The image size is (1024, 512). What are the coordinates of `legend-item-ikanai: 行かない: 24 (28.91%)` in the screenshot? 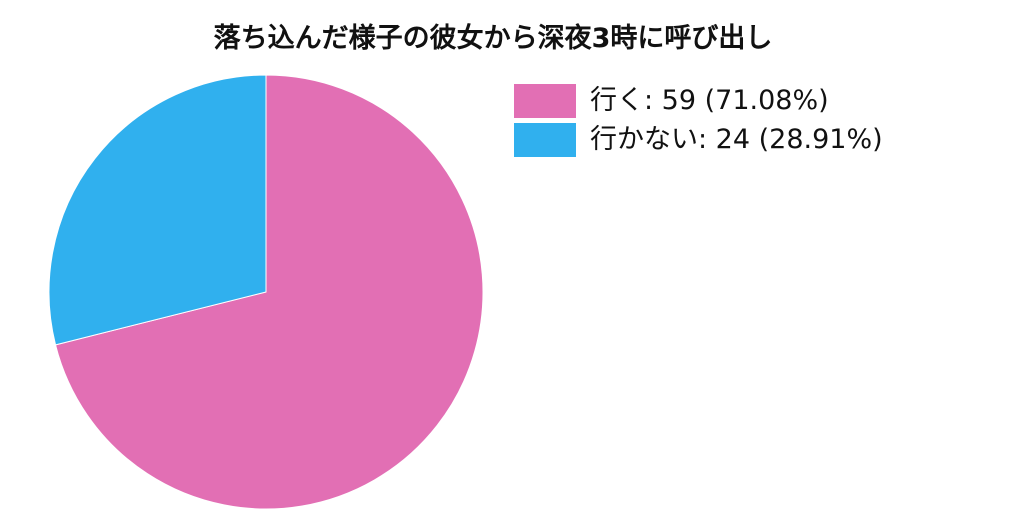 It's located at (698, 140).